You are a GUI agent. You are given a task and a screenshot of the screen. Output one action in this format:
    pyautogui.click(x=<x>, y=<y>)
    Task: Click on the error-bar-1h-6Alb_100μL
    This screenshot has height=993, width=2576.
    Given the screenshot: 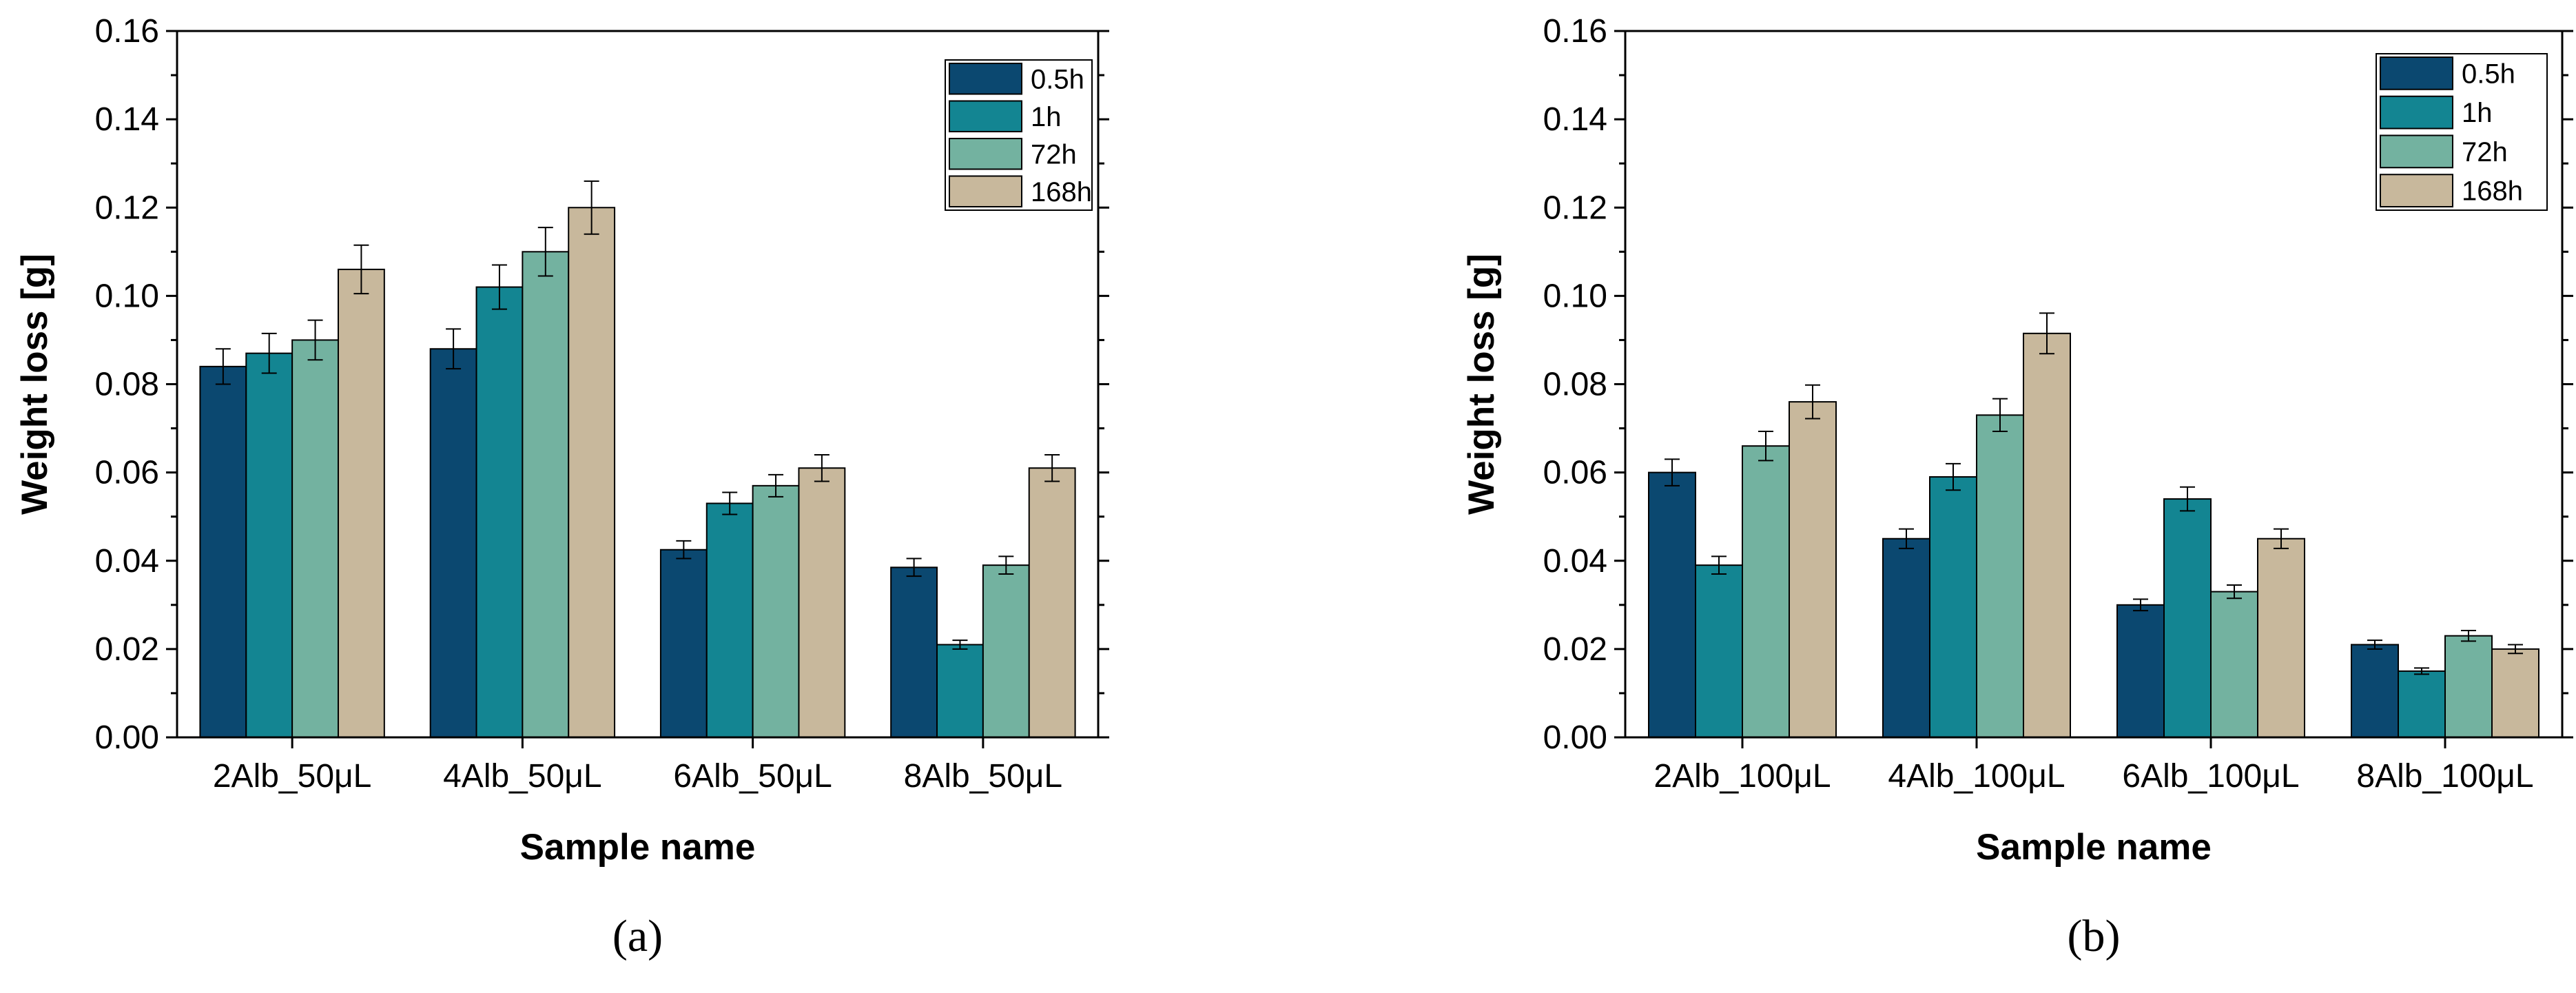 What is the action you would take?
    pyautogui.click(x=2187, y=499)
    